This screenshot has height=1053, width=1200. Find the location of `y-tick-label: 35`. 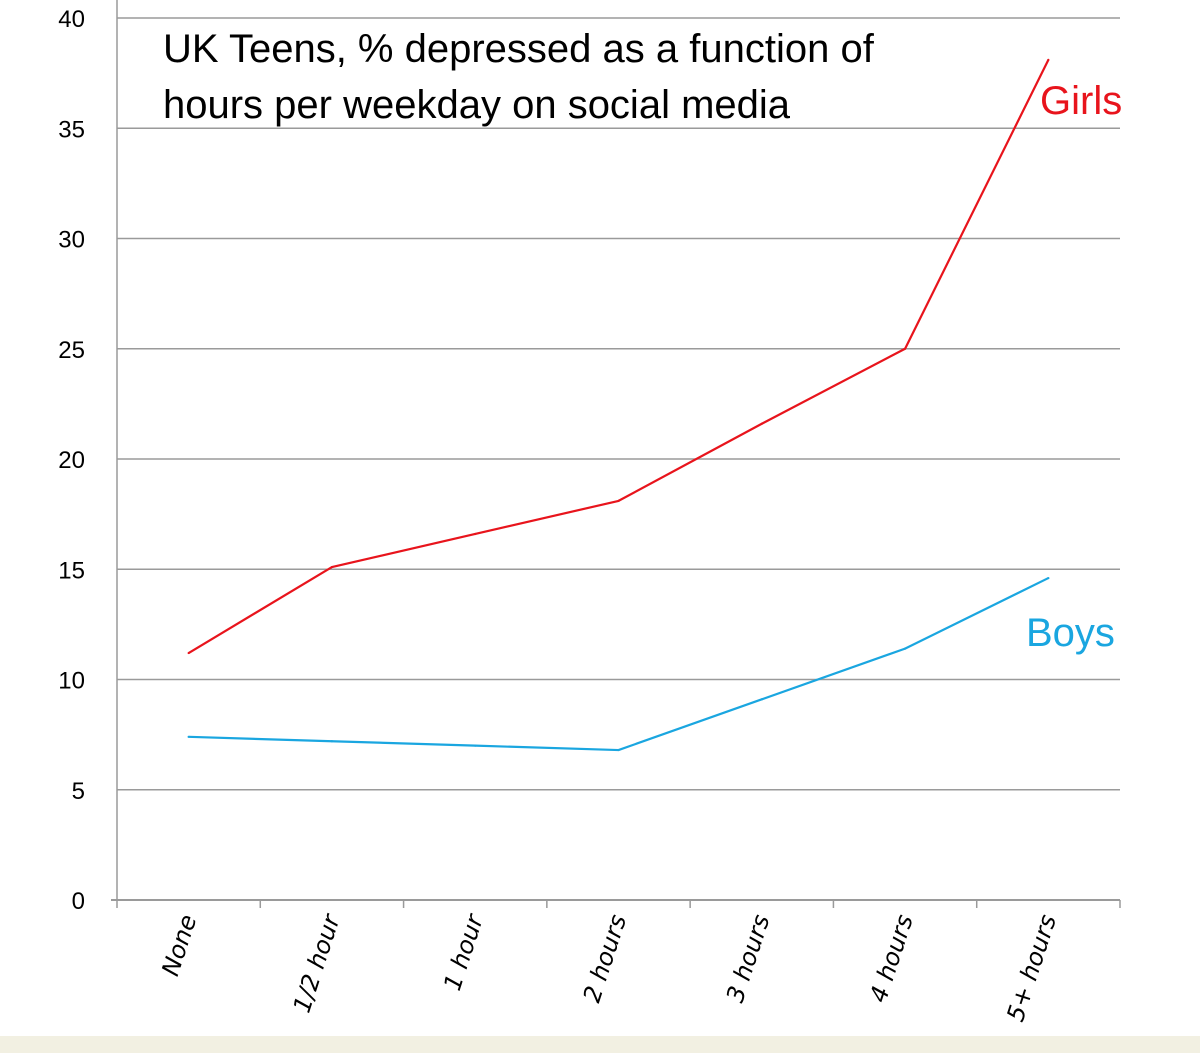

y-tick-label: 35 is located at coordinates (71, 129).